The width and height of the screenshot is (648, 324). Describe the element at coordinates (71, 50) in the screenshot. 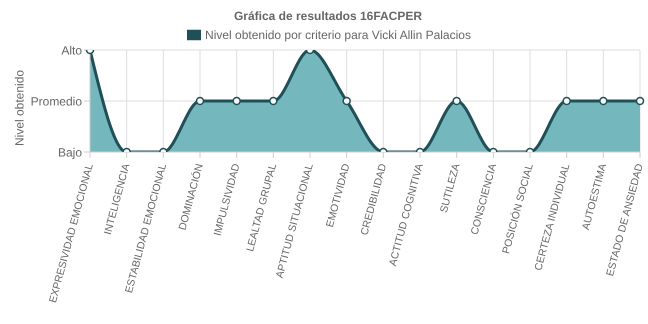

I see `text: Alto` at that location.